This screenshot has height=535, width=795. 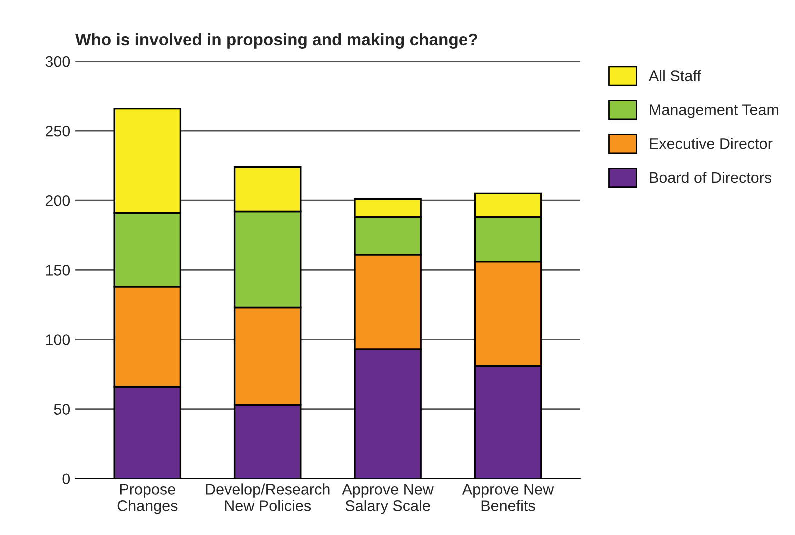 I want to click on legend-label: Executive Director, so click(x=711, y=144).